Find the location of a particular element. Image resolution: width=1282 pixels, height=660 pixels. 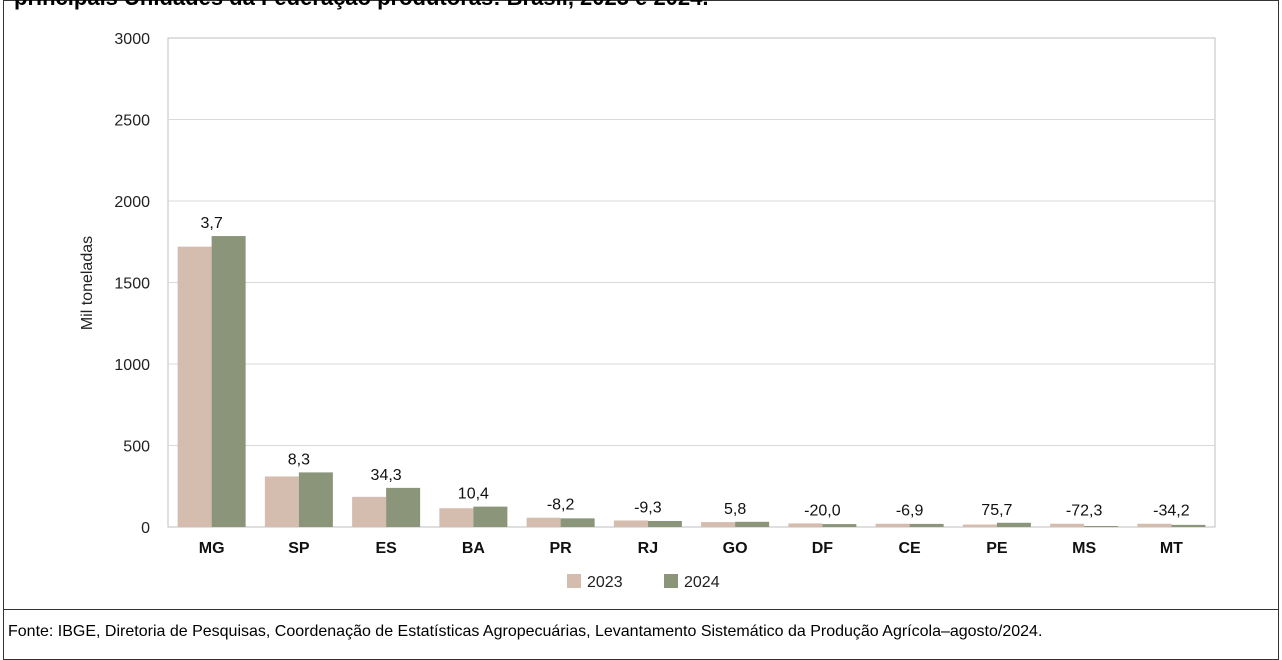

x-tick-label-BA: BA is located at coordinates (474, 548).